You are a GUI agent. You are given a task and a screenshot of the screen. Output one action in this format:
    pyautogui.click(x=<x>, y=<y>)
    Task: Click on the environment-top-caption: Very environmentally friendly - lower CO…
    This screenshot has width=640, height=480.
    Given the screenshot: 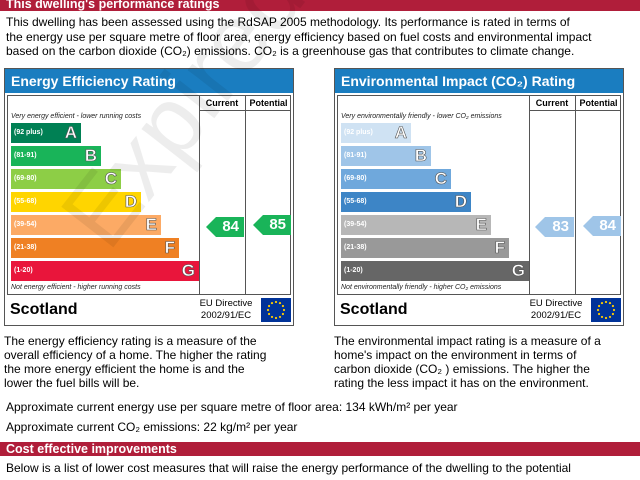 What is the action you would take?
    pyautogui.click(x=421, y=116)
    